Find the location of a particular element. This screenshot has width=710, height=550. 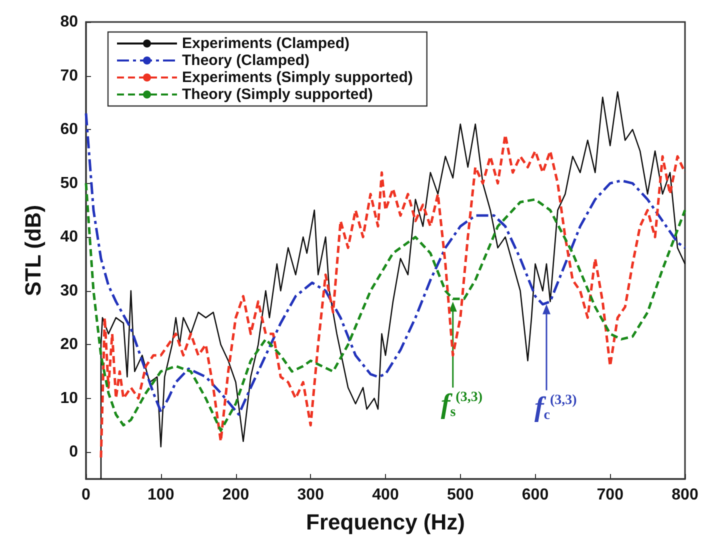

x-tick-label: 700 is located at coordinates (610, 495).